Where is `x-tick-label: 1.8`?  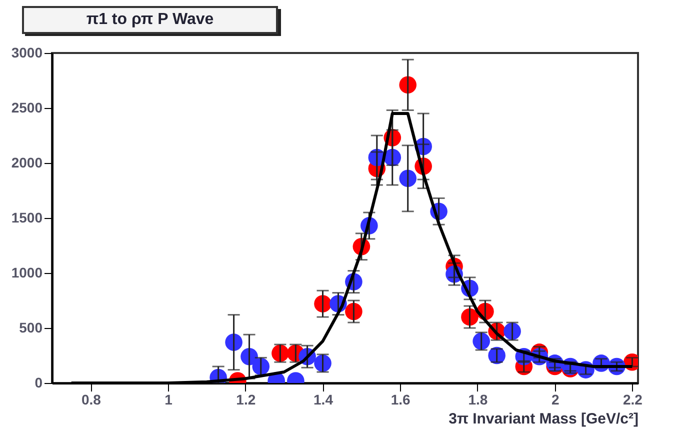 x-tick-label: 1.8 is located at coordinates (478, 400).